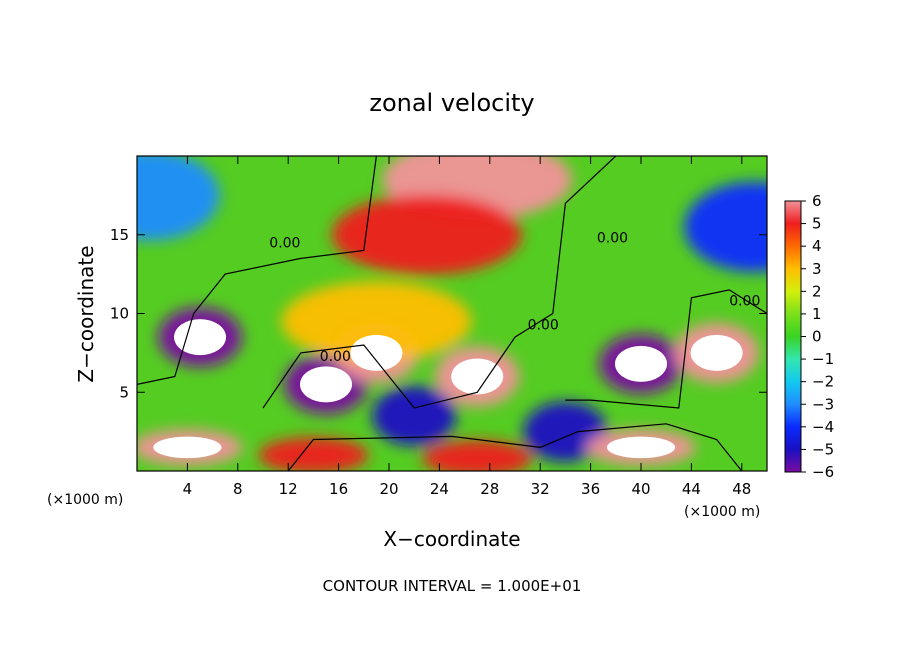  What do you see at coordinates (238, 489) in the screenshot?
I see `x-tick-label: 8` at bounding box center [238, 489].